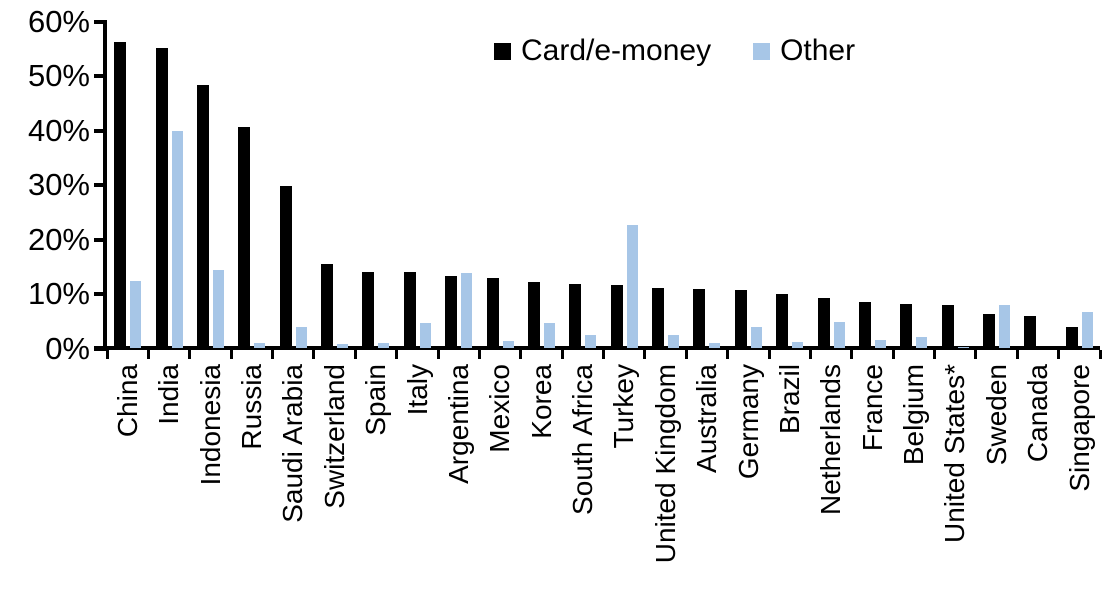  What do you see at coordinates (409, 310) in the screenshot?
I see `bar-card-e-money-italy` at bounding box center [409, 310].